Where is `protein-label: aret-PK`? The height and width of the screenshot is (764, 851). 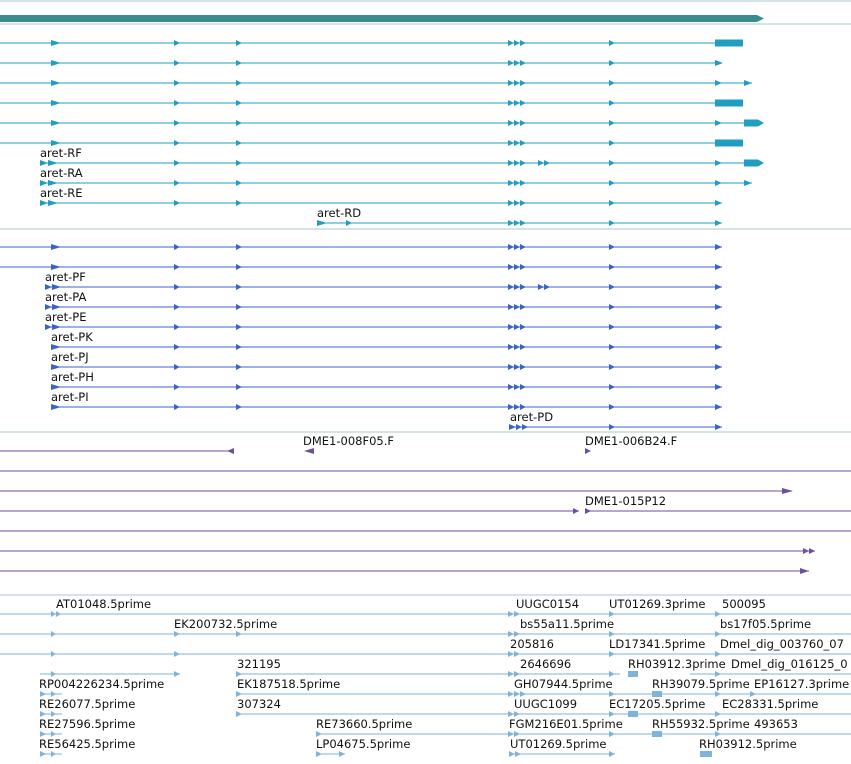 protein-label: aret-PK is located at coordinates (72, 337).